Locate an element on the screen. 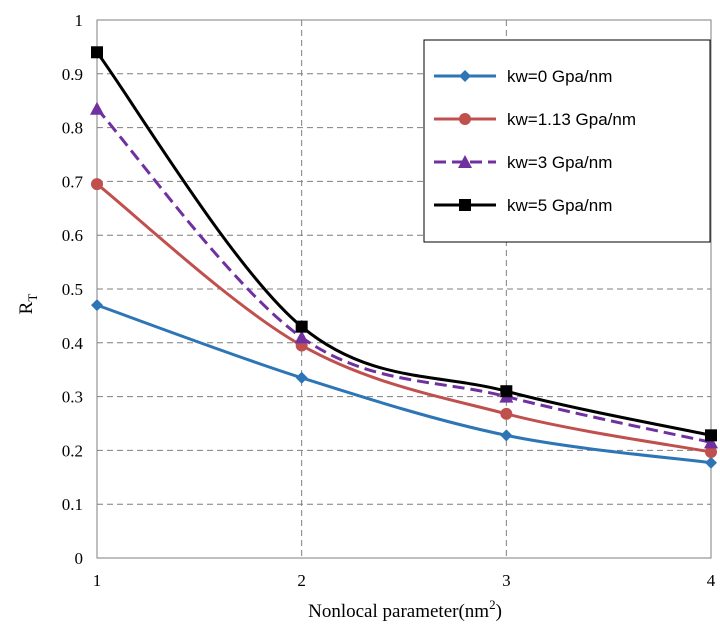 This screenshot has height=632, width=720. y-tick-label: 0.8 is located at coordinates (72, 128).